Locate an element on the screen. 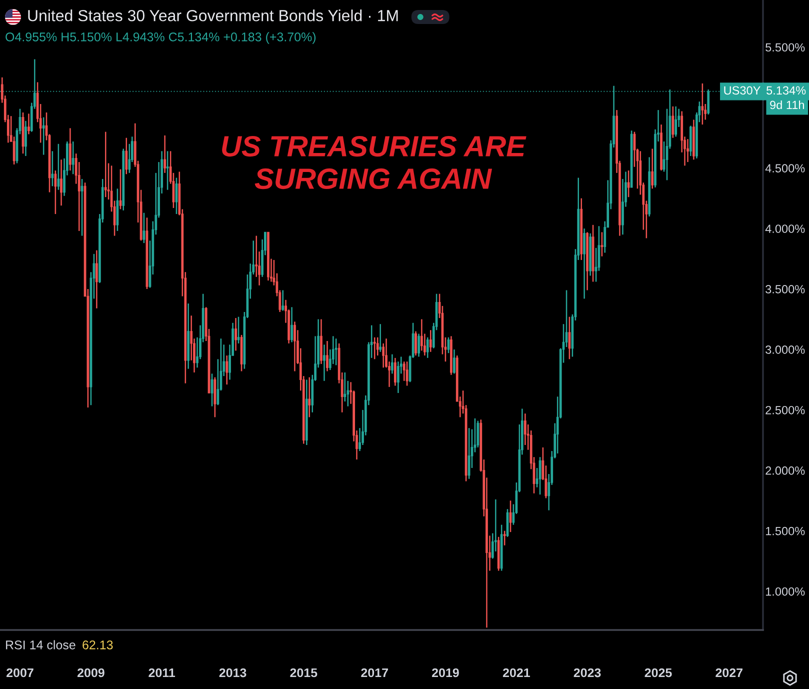 This screenshot has width=809, height=689. text: 9d 11h is located at coordinates (787, 105).